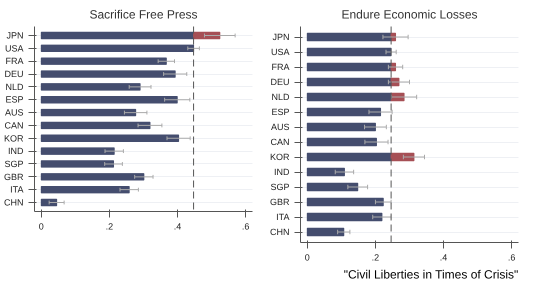  Describe the element at coordinates (431, 275) in the screenshot. I see `text: "Civil Liberties in Times of Crisis"` at that location.